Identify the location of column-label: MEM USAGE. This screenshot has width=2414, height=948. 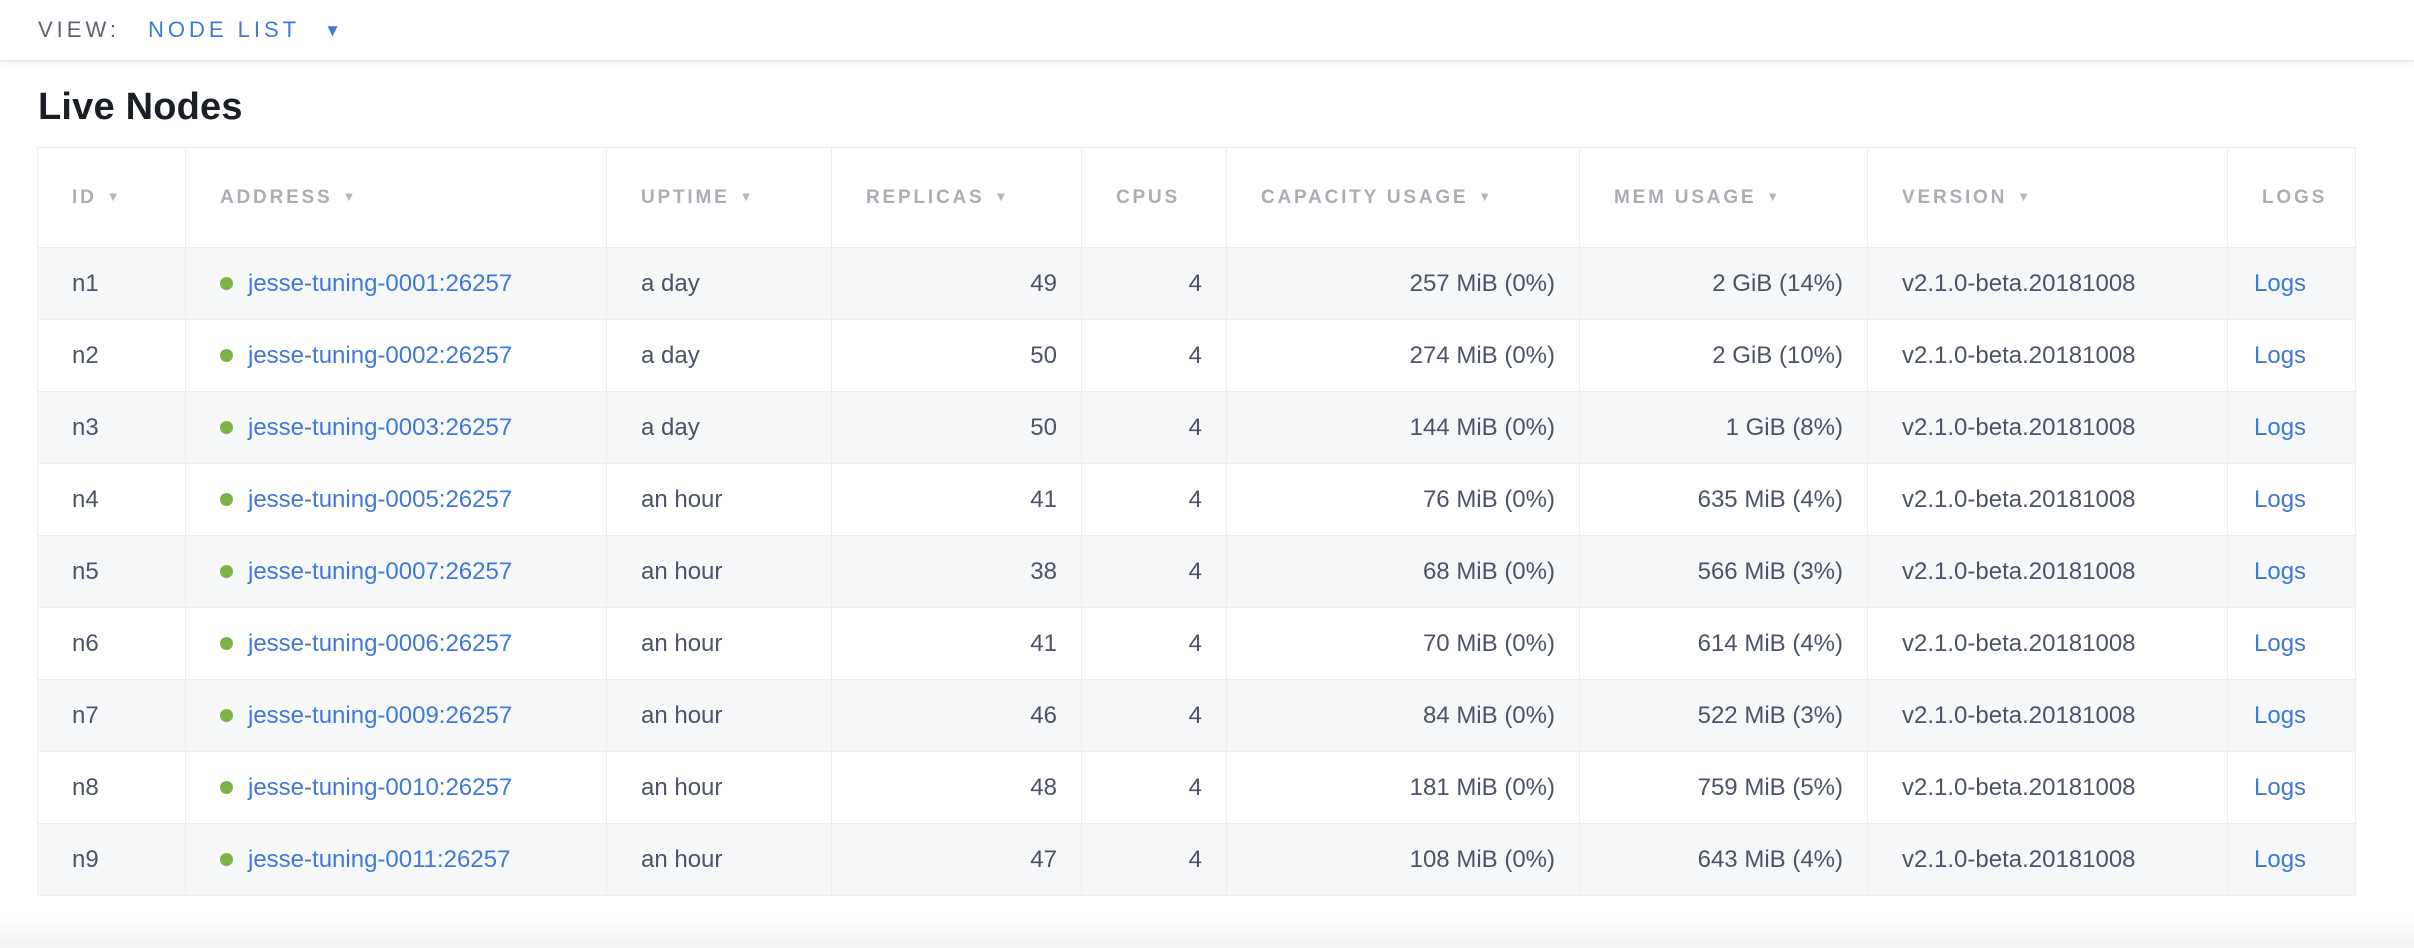
(1685, 197).